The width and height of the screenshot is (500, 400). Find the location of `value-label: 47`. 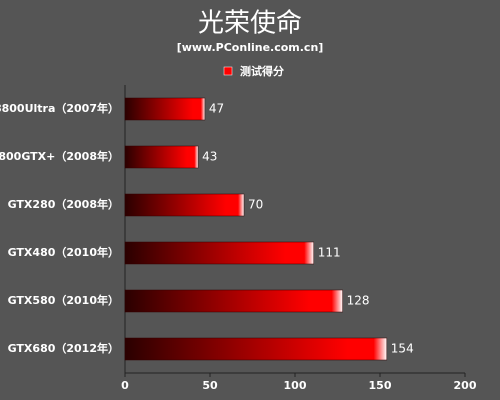

value-label: 47 is located at coordinates (216, 109).